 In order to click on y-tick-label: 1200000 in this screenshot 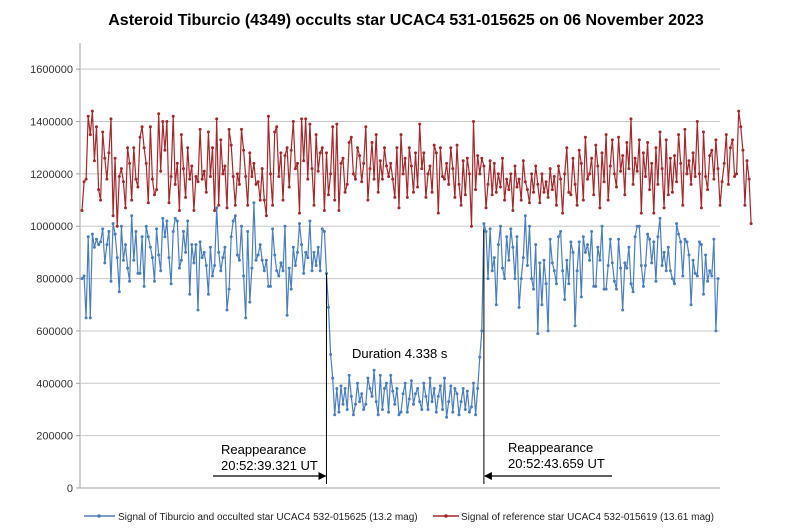, I will do `click(51, 175)`.